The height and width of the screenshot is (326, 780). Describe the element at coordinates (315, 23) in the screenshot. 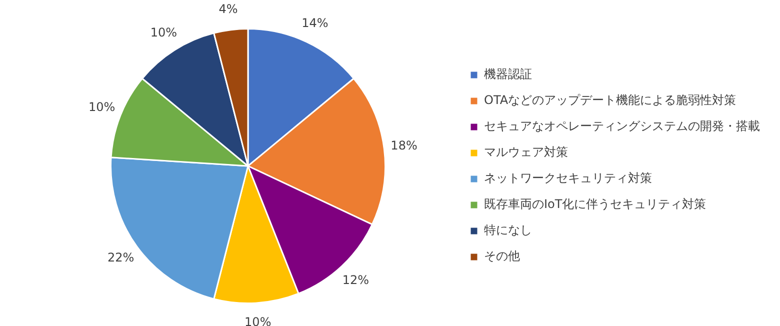

I see `data-label: 14%` at that location.